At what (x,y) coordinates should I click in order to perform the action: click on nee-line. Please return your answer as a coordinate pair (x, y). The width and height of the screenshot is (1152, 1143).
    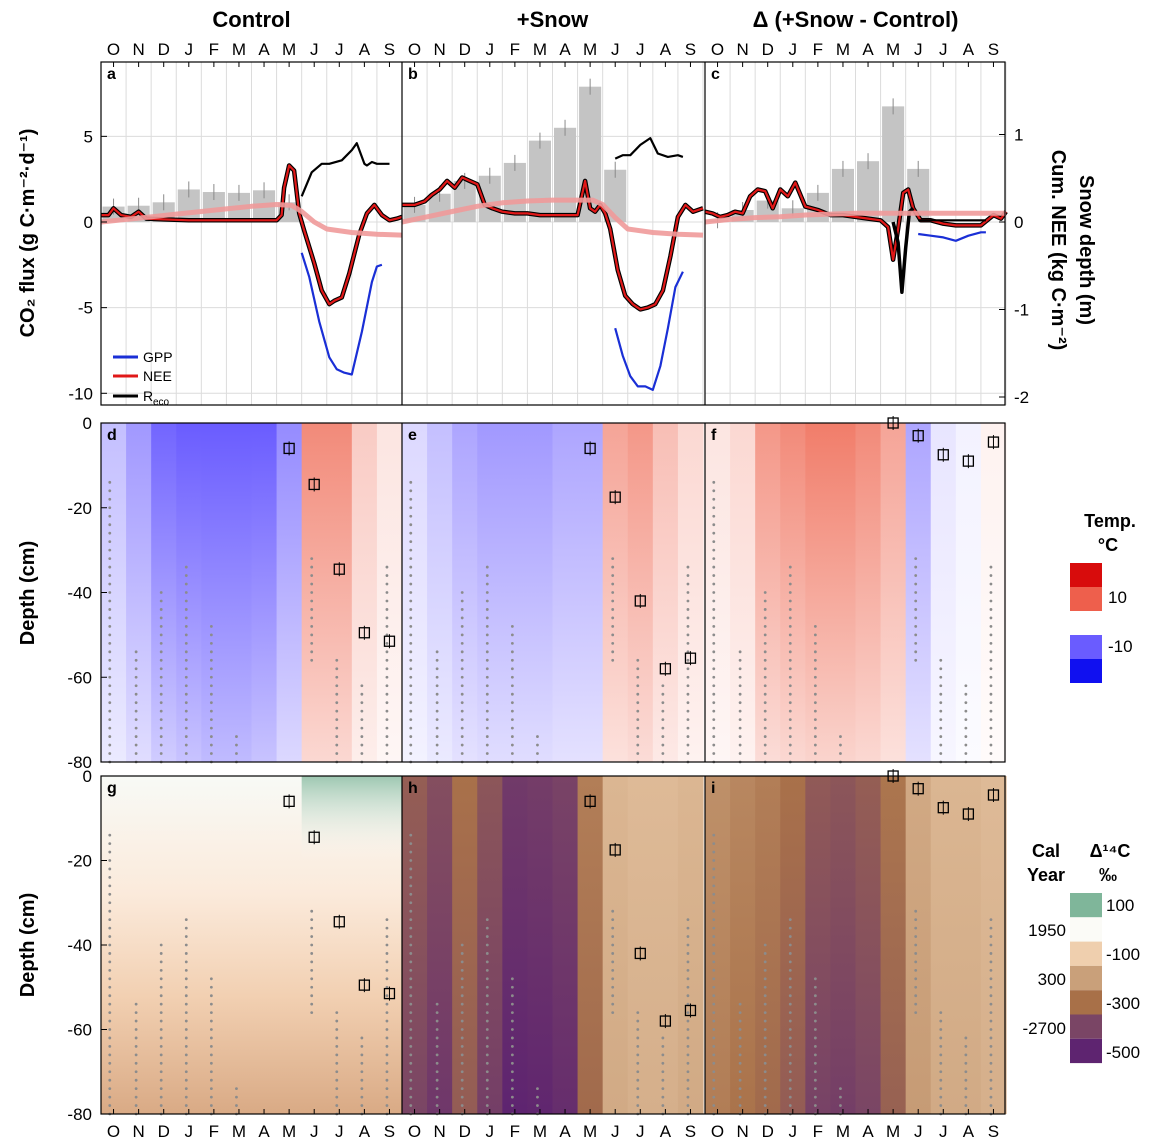
    Looking at the image, I should click on (553, 243).